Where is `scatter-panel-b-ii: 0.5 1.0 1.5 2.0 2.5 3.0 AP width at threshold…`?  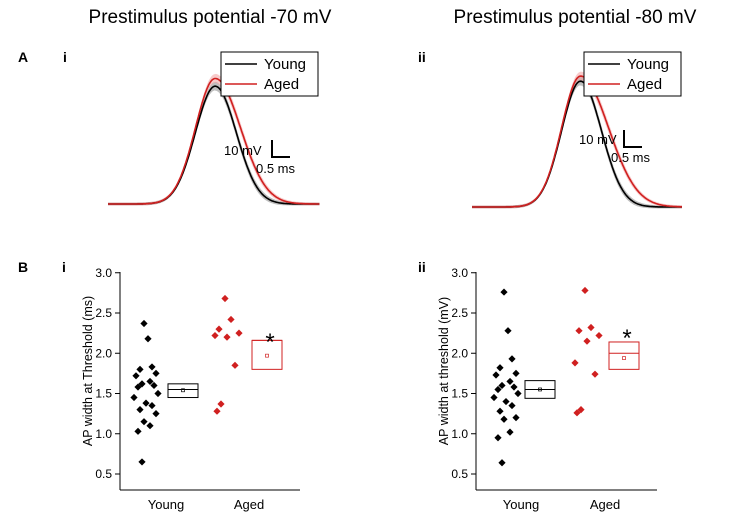 scatter-panel-b-ii: 0.5 1.0 1.5 2.0 2.5 3.0 AP width at threshold… is located at coordinates (547, 389).